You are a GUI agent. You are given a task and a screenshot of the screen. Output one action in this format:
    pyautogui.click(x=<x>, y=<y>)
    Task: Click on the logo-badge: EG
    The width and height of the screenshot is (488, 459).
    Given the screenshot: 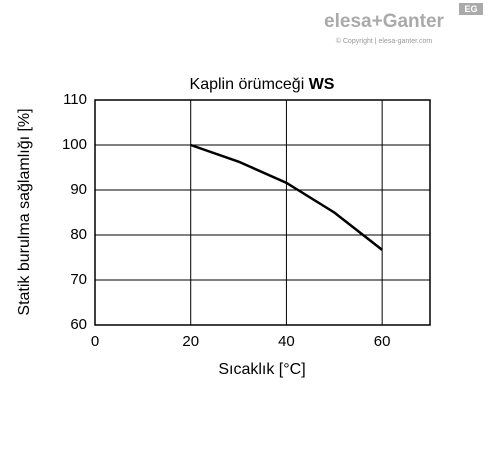 What is the action you would take?
    pyautogui.click(x=470, y=9)
    